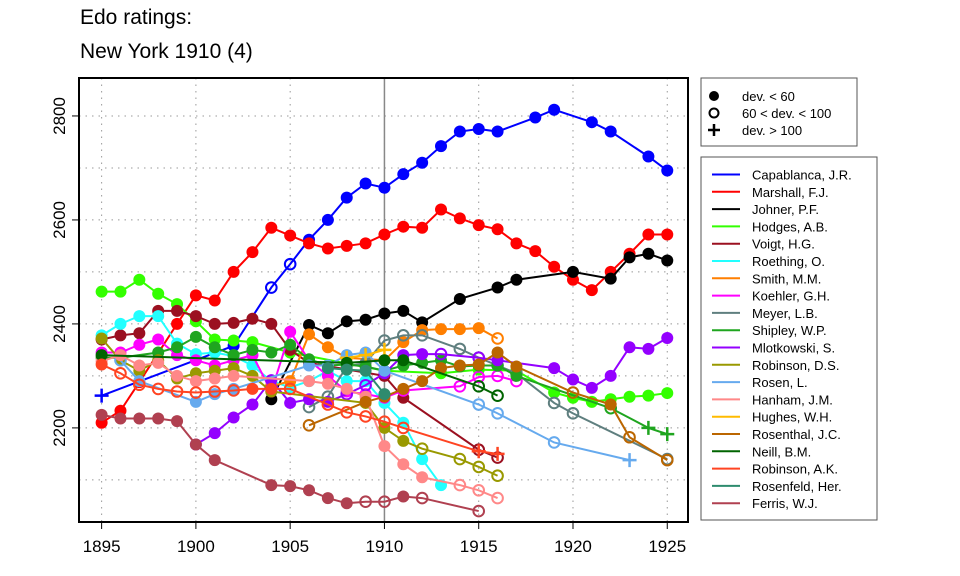  Describe the element at coordinates (356, 381) in the screenshot. I see `series-rosenfeld-her-` at that location.